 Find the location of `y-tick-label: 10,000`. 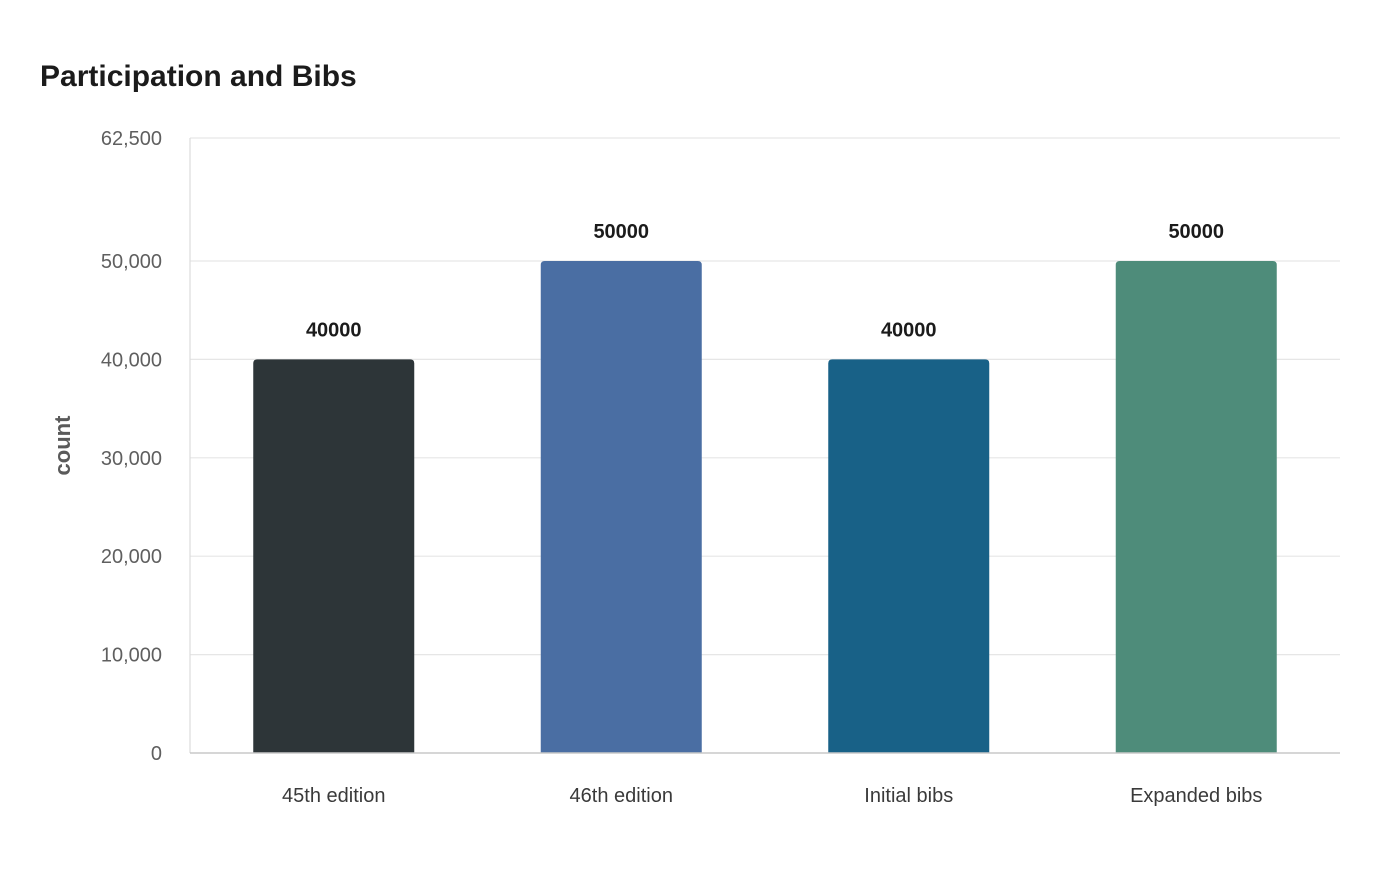

y-tick-label: 10,000 is located at coordinates (131, 656).